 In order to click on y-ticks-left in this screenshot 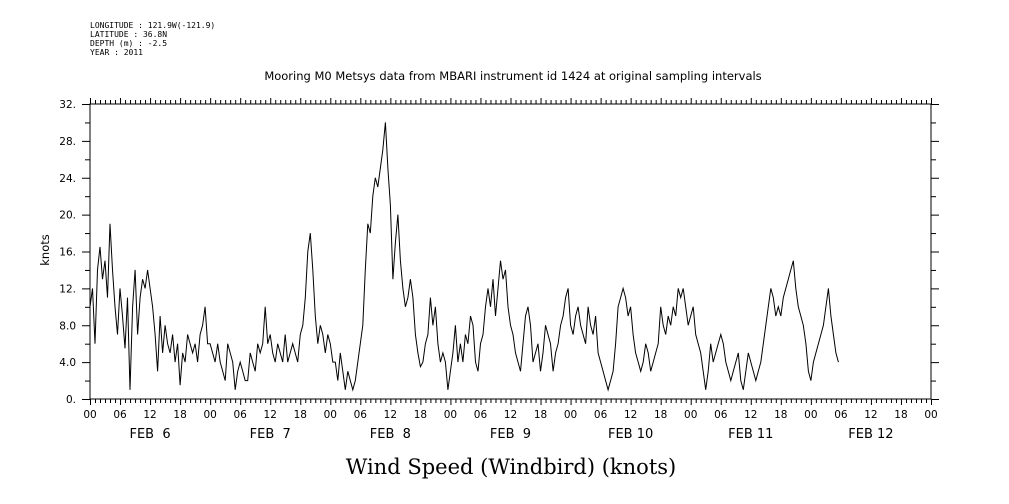, I will do `click(86, 252)`.